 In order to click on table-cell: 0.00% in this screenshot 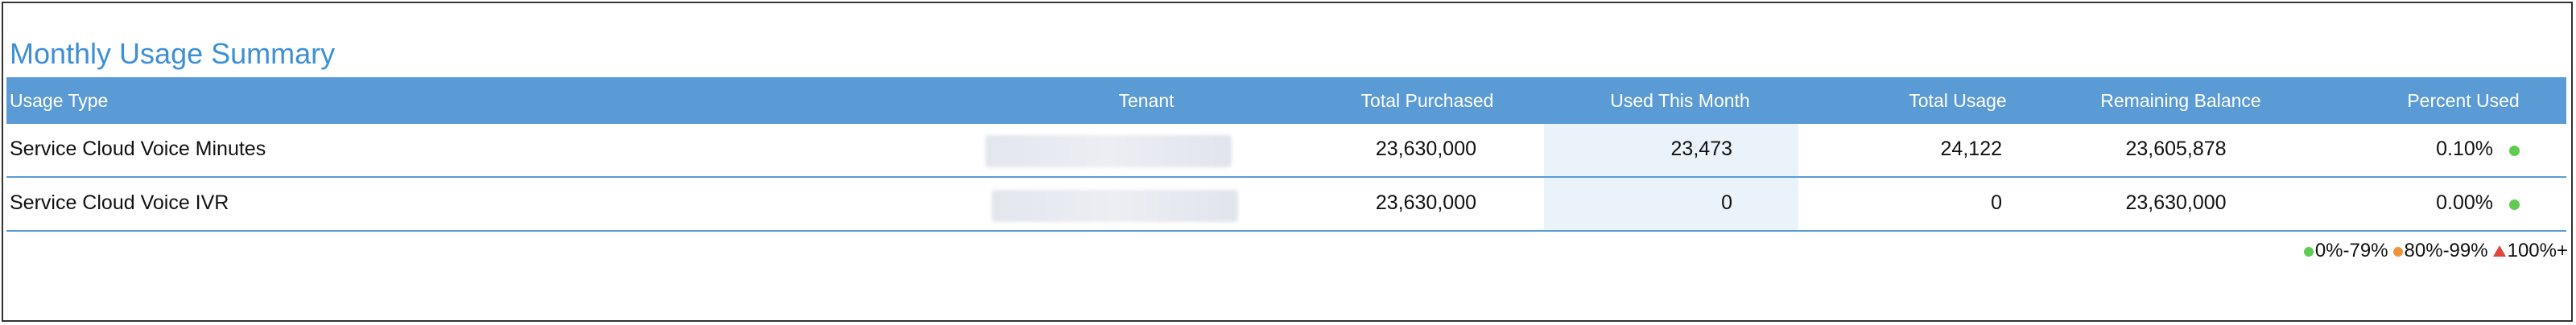, I will do `click(2464, 202)`.